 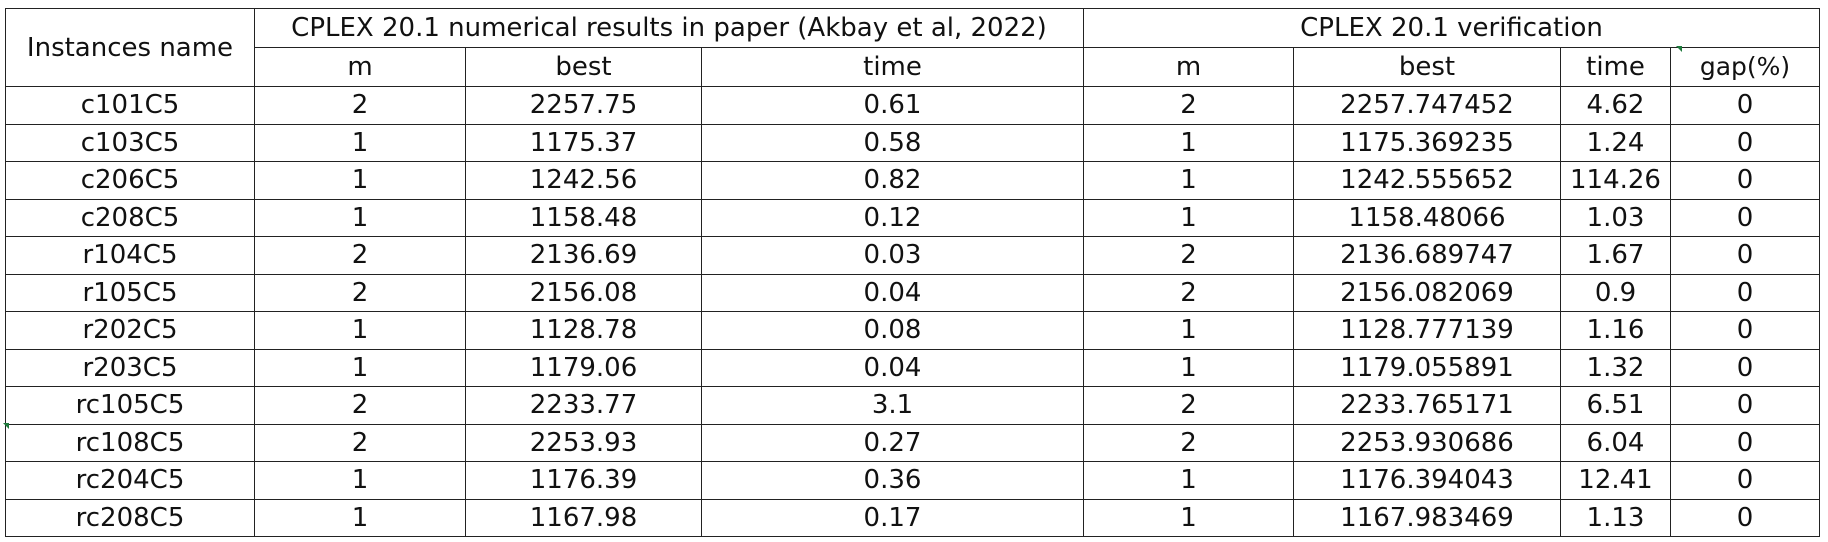 What do you see at coordinates (1427, 255) in the screenshot?
I see `verification-best-cell: 2136.689747` at bounding box center [1427, 255].